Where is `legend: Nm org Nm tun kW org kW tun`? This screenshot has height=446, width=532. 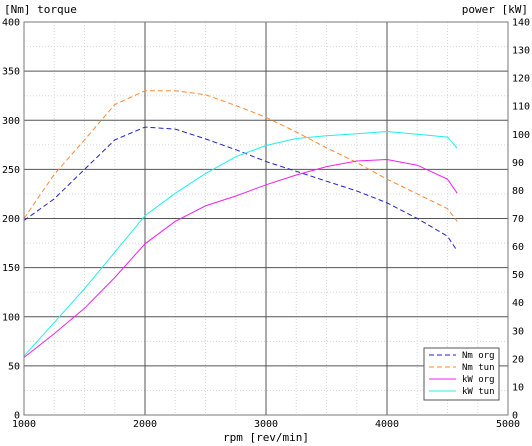
legend: Nm org Nm tun kW org kW tun is located at coordinates (461, 374).